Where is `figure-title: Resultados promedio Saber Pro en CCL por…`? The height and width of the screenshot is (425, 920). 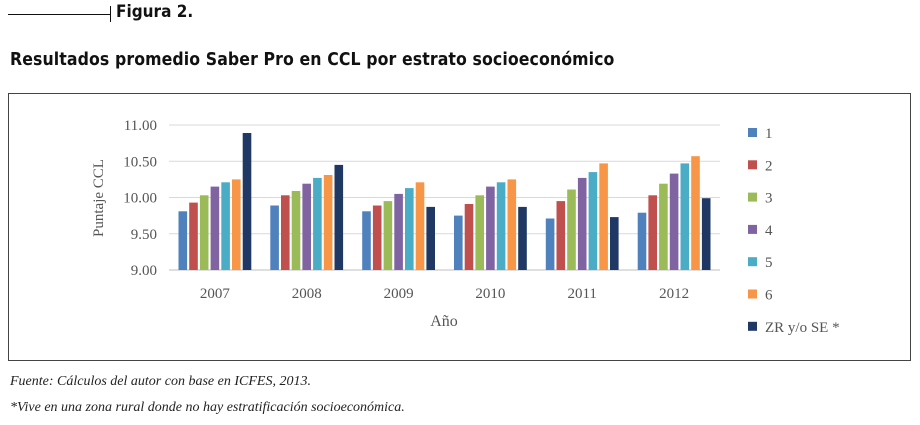 figure-title: Resultados promedio Saber Pro en CCL por… is located at coordinates (312, 60).